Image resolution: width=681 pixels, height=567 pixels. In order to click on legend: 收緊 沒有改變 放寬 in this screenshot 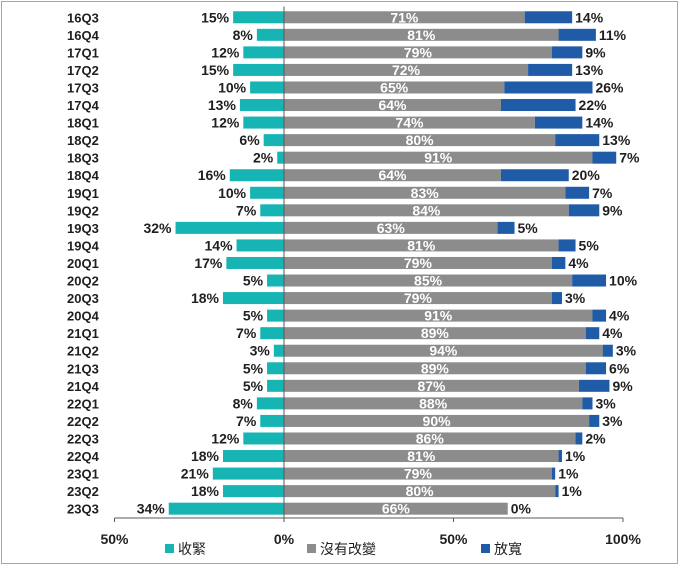, I will do `click(343, 549)`.